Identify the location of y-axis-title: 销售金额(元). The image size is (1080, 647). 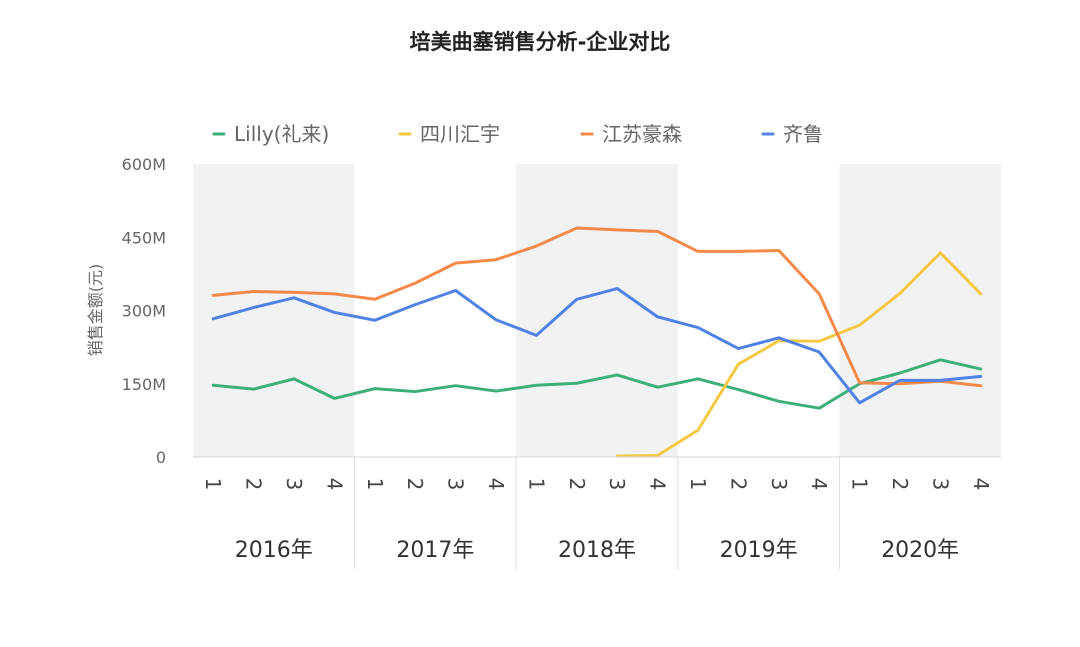
(95, 310).